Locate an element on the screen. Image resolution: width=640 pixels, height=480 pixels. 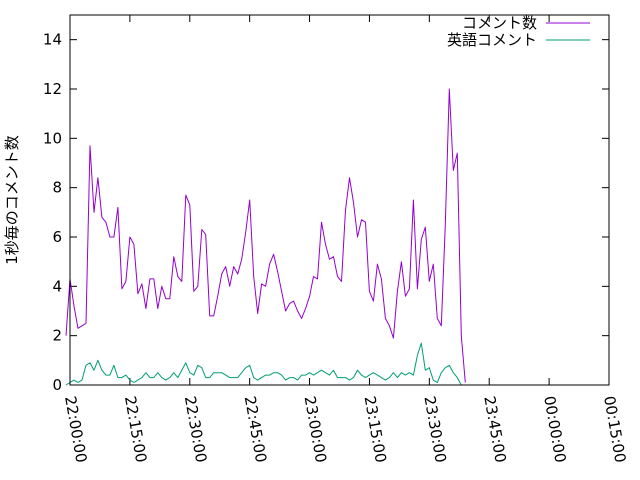
x-tick-label: 00:15:00 is located at coordinates (614, 429).